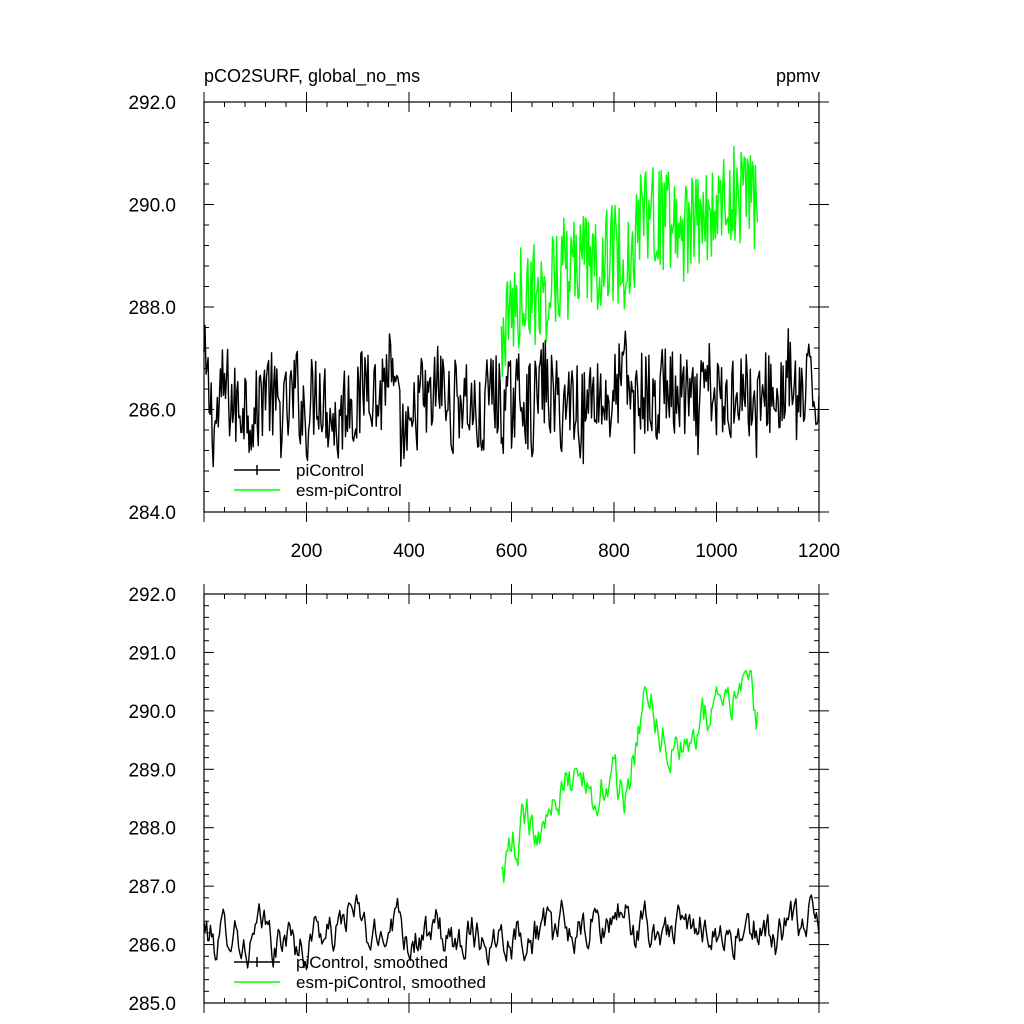 The height and width of the screenshot is (1024, 1024). I want to click on y-tick-label: 289.0, so click(152, 770).